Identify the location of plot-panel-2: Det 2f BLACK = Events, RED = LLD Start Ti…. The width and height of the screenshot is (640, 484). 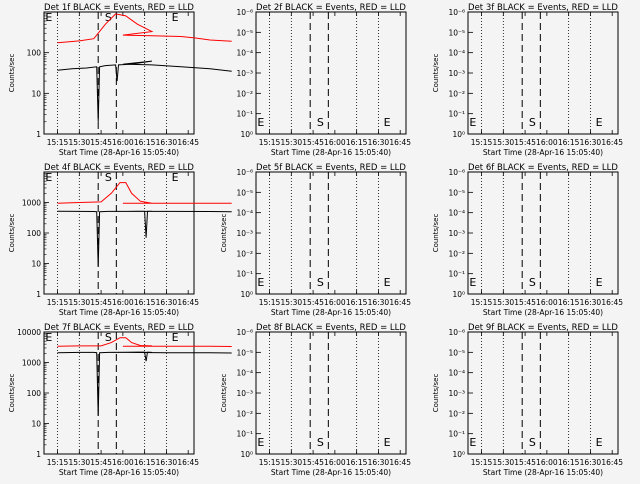
(323, 80).